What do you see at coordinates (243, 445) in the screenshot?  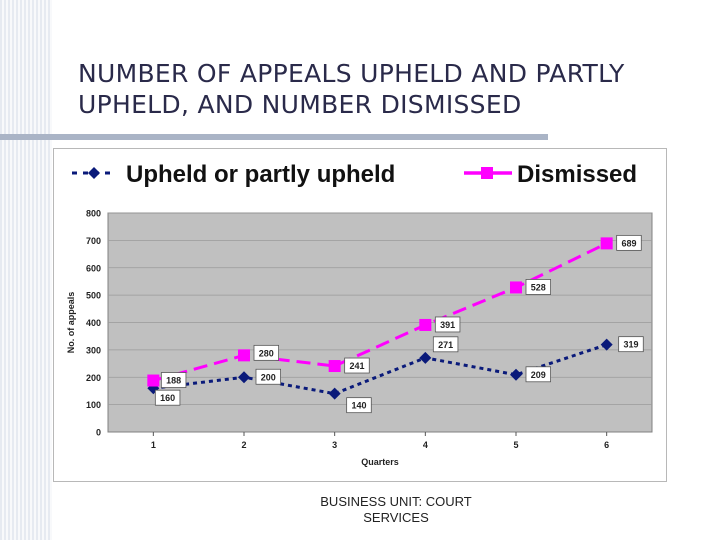 I see `x-tick-label: 2` at bounding box center [243, 445].